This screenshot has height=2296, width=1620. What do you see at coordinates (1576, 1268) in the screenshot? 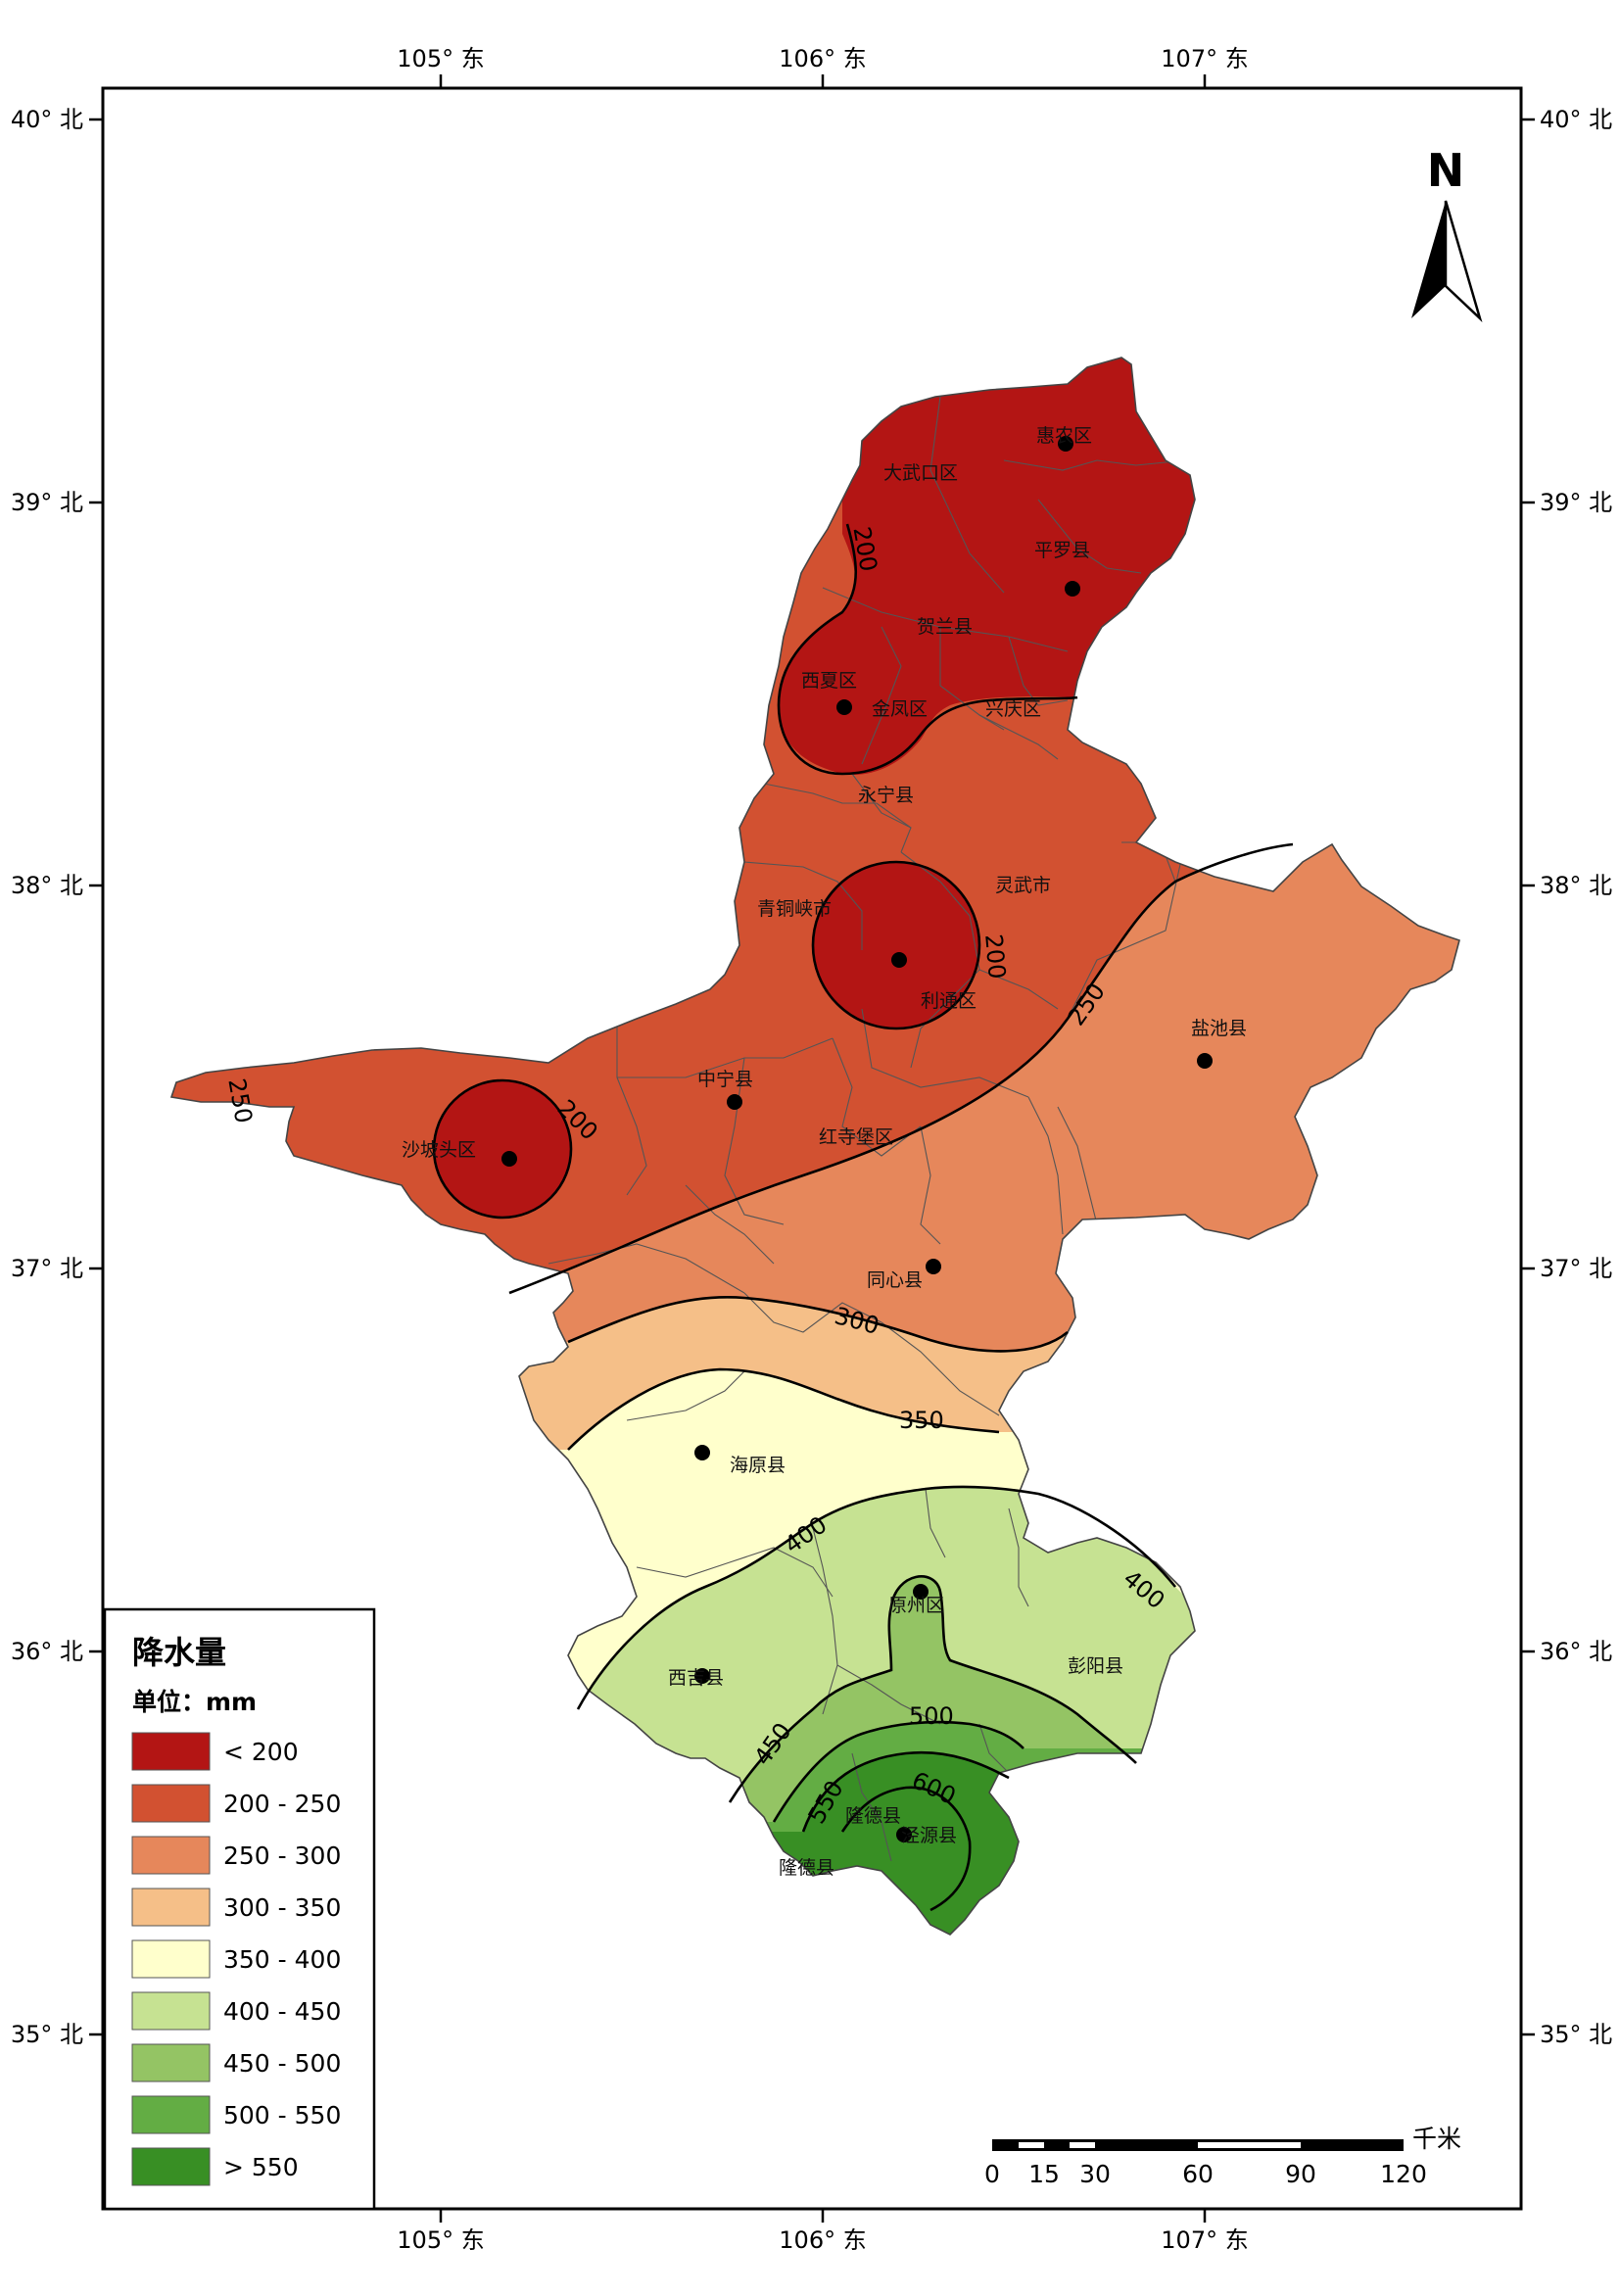
I see `lat-label-37-right: 37° 北` at bounding box center [1576, 1268].